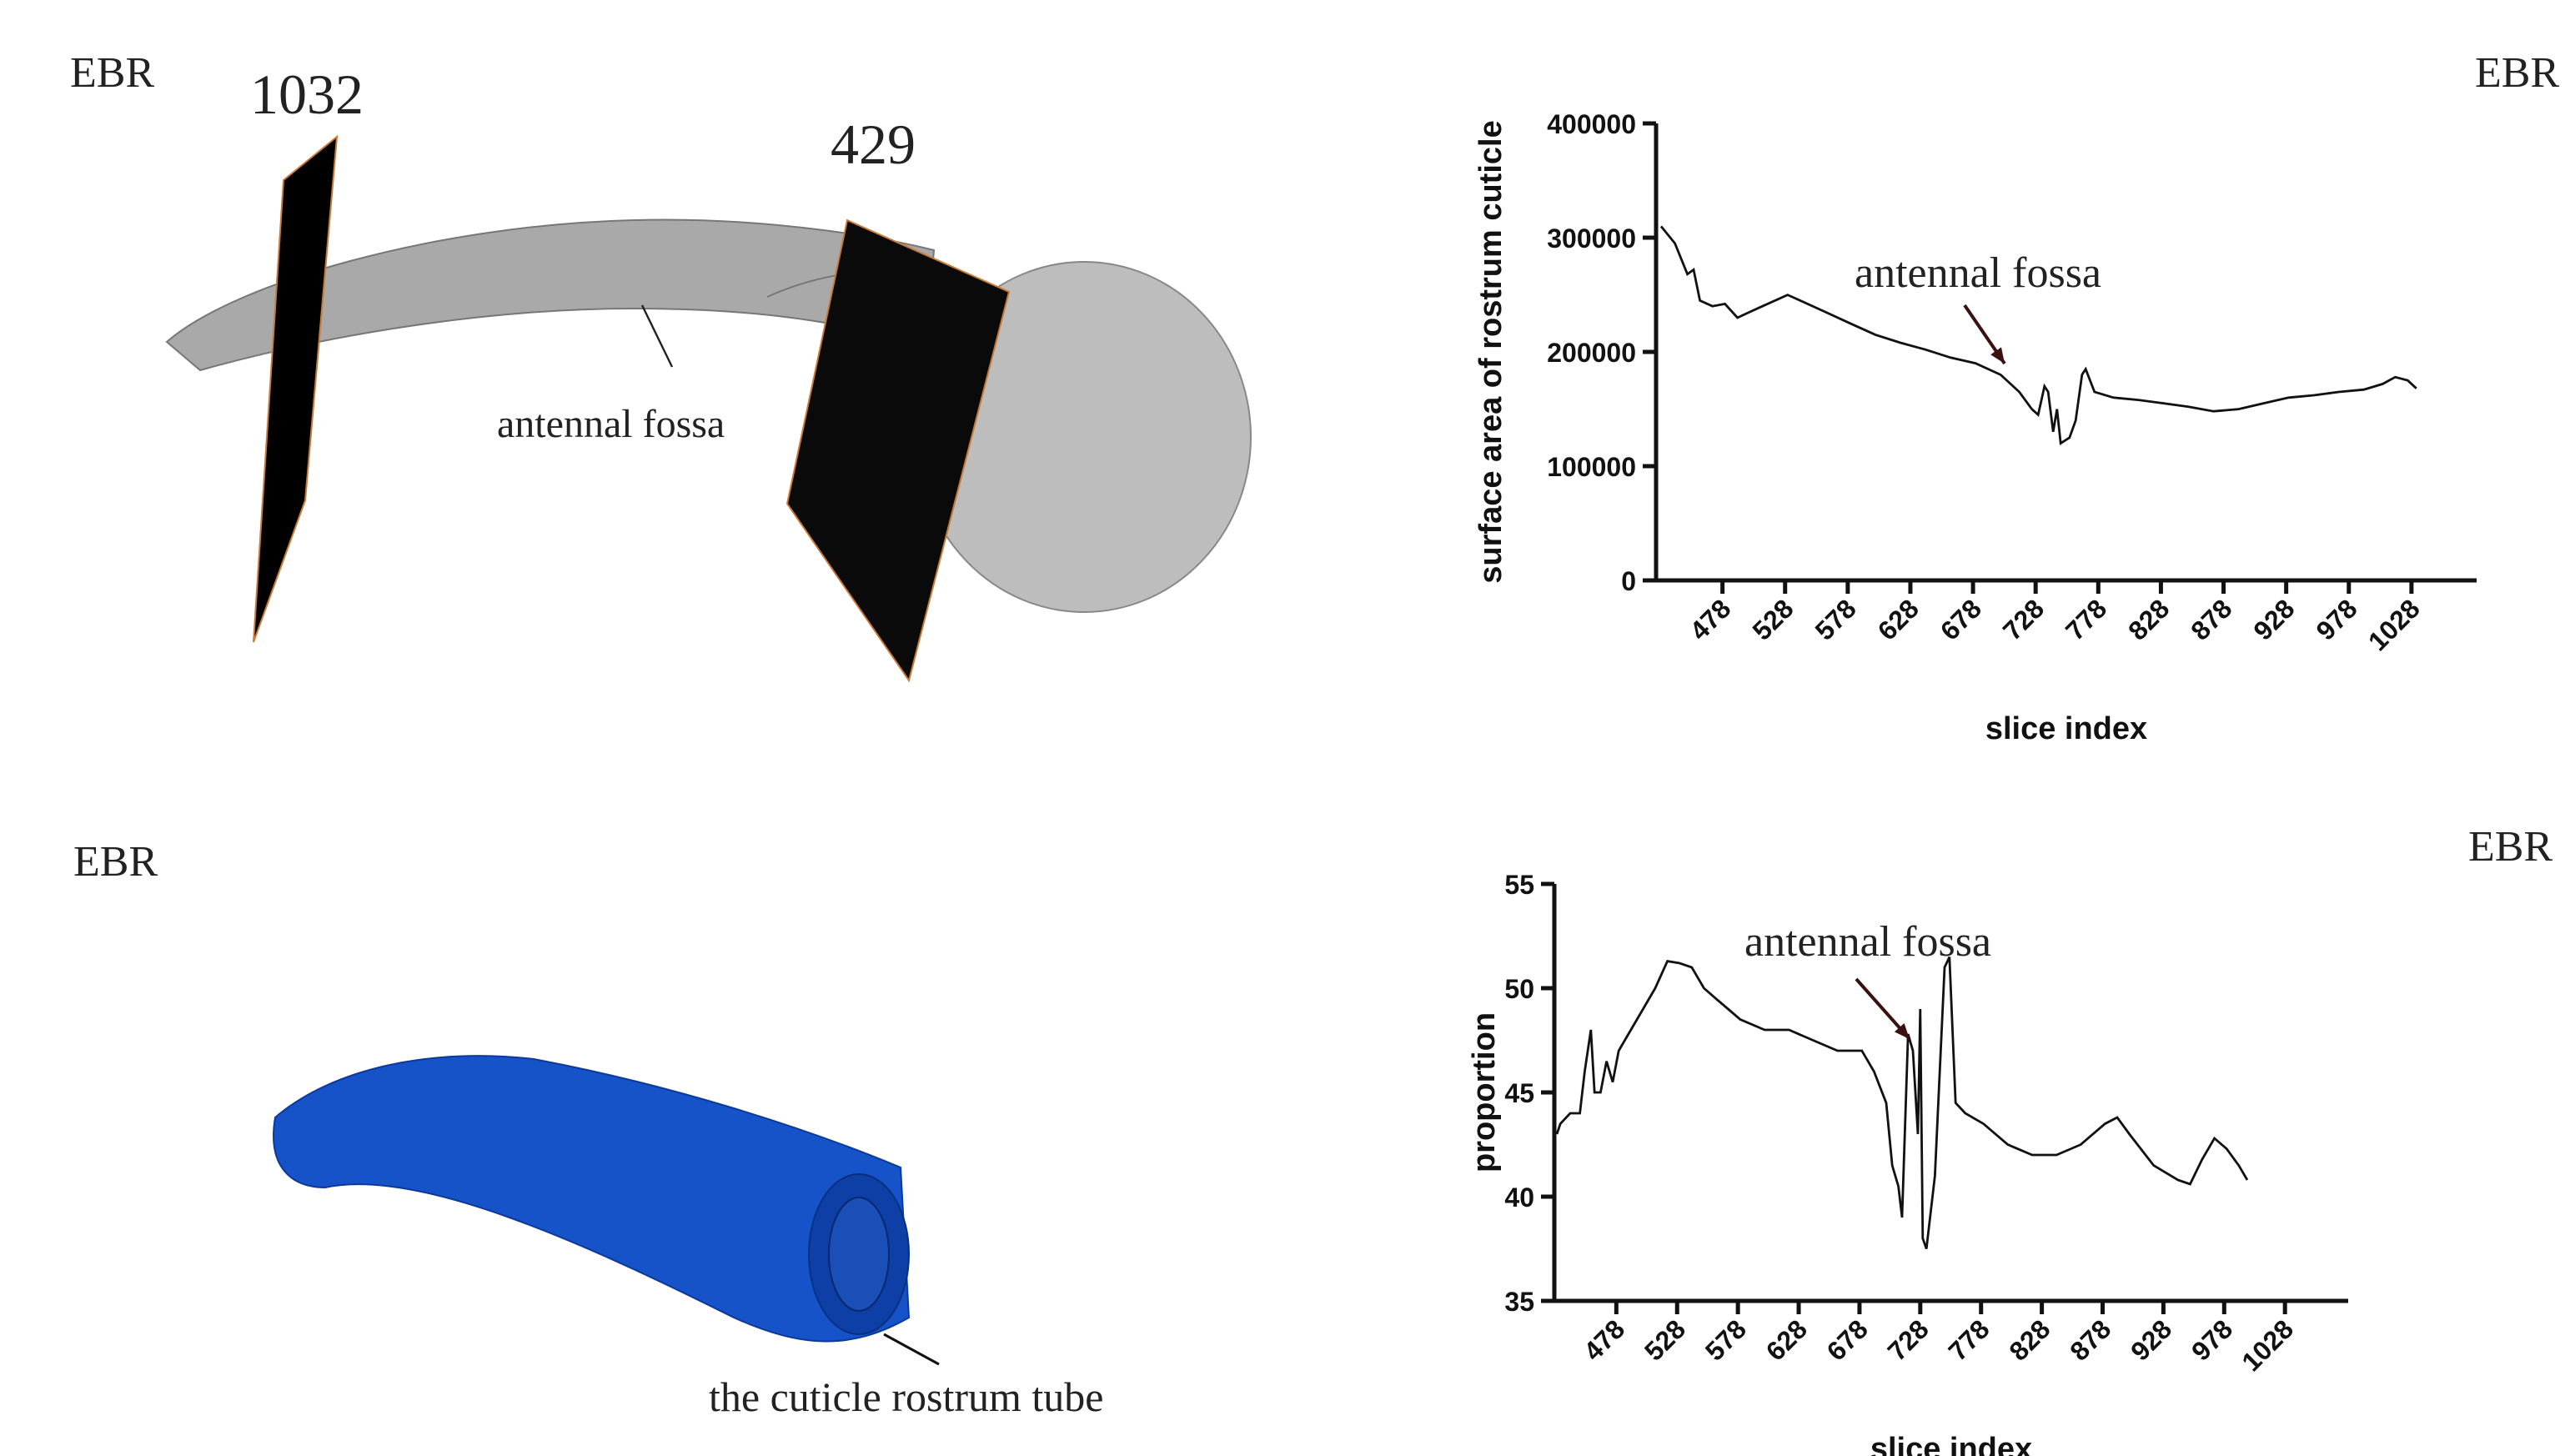 The width and height of the screenshot is (2575, 1456). I want to click on y-tick-label: 45, so click(1519, 1093).